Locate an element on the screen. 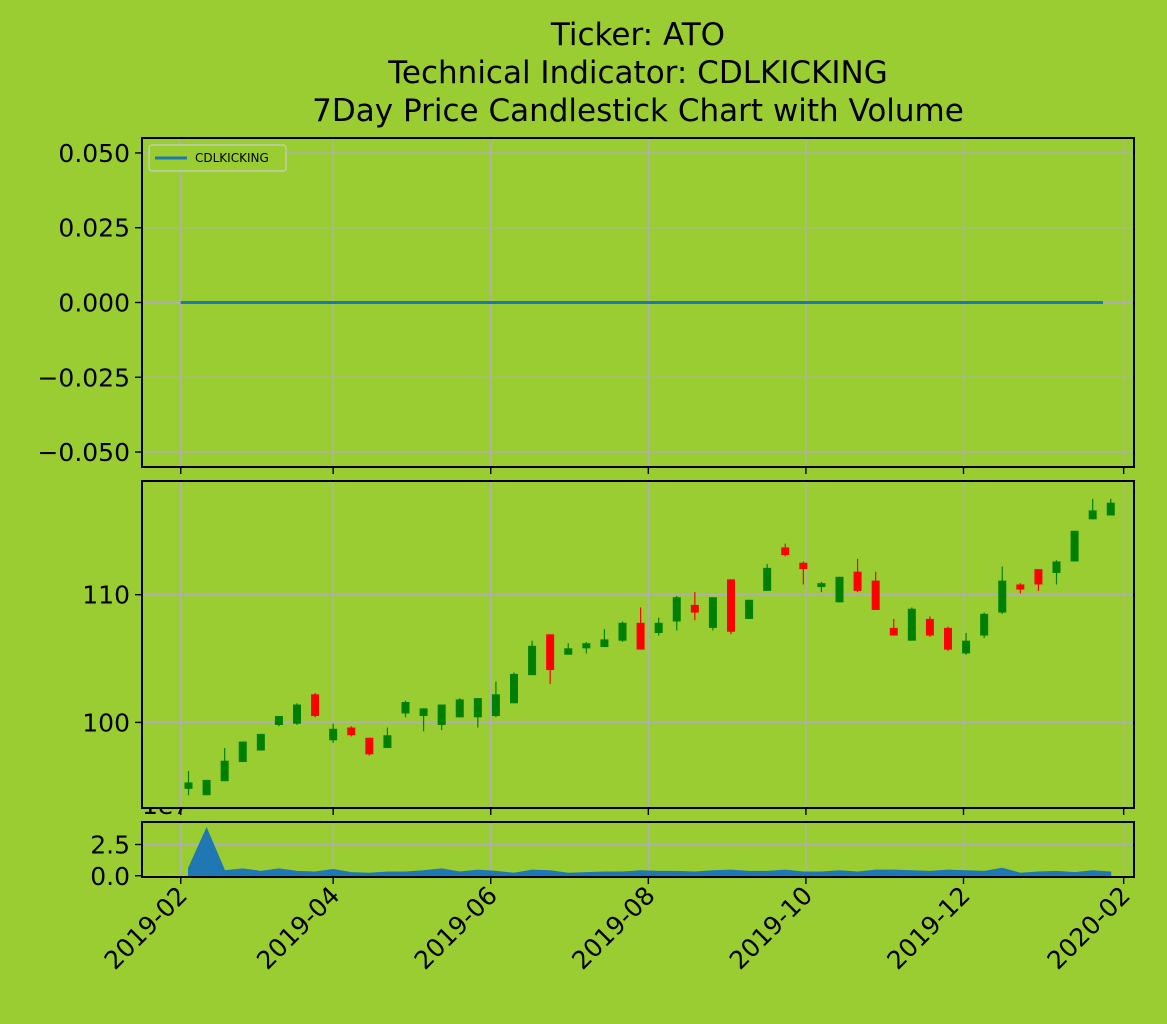 The width and height of the screenshot is (1167, 1024). chart-title-line-1: Ticker: ATO is located at coordinates (637, 35).